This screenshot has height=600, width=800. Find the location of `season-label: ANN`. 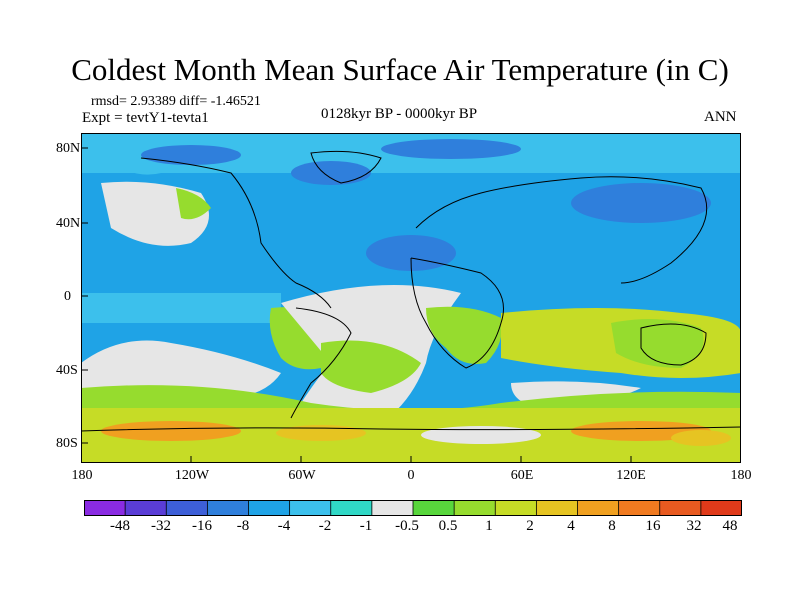

season-label: ANN is located at coordinates (720, 117).